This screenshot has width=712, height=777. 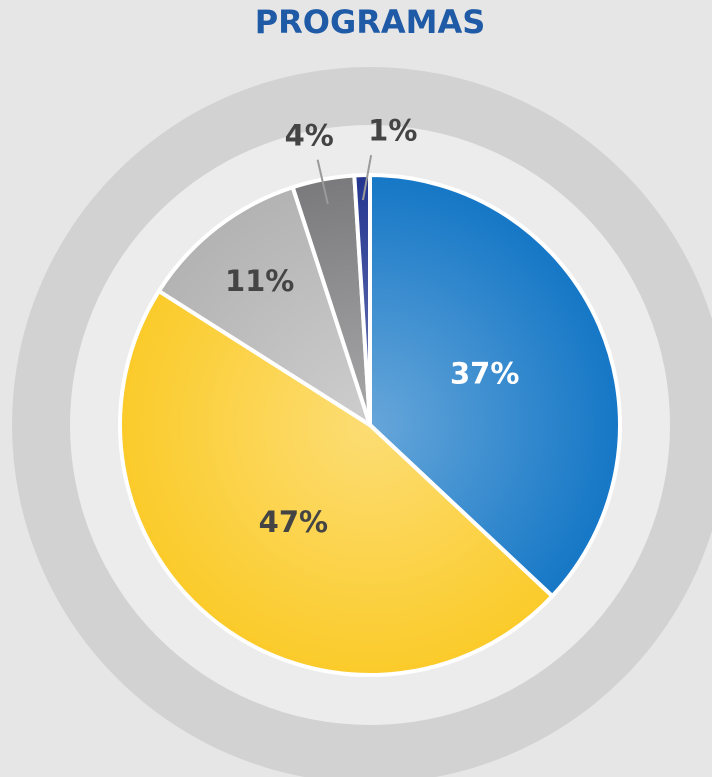 What do you see at coordinates (259, 281) in the screenshot?
I see `data-label: 11%` at bounding box center [259, 281].